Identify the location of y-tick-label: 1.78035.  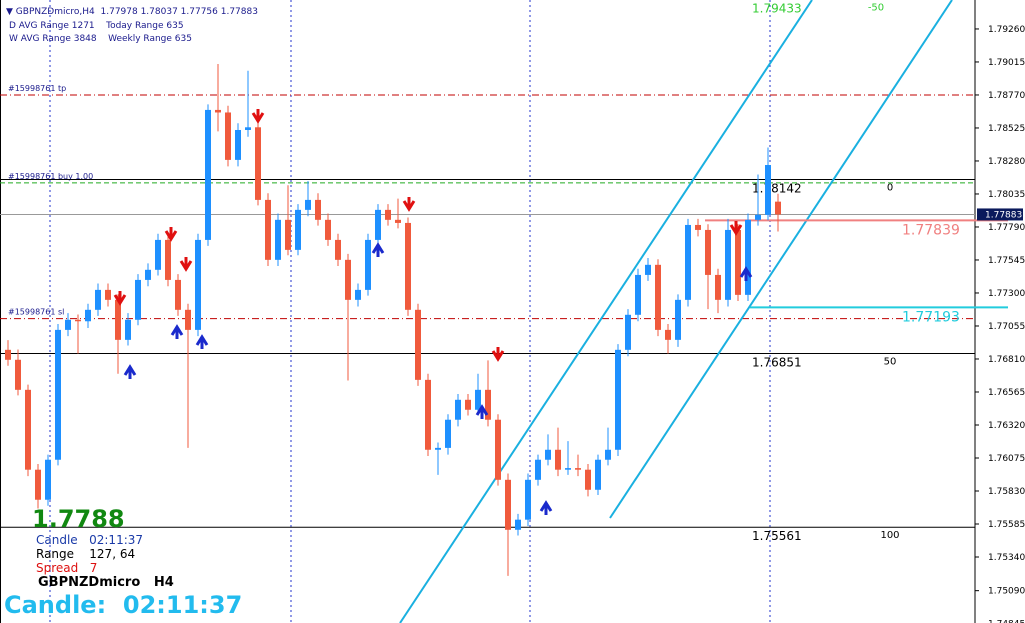
(1006, 195).